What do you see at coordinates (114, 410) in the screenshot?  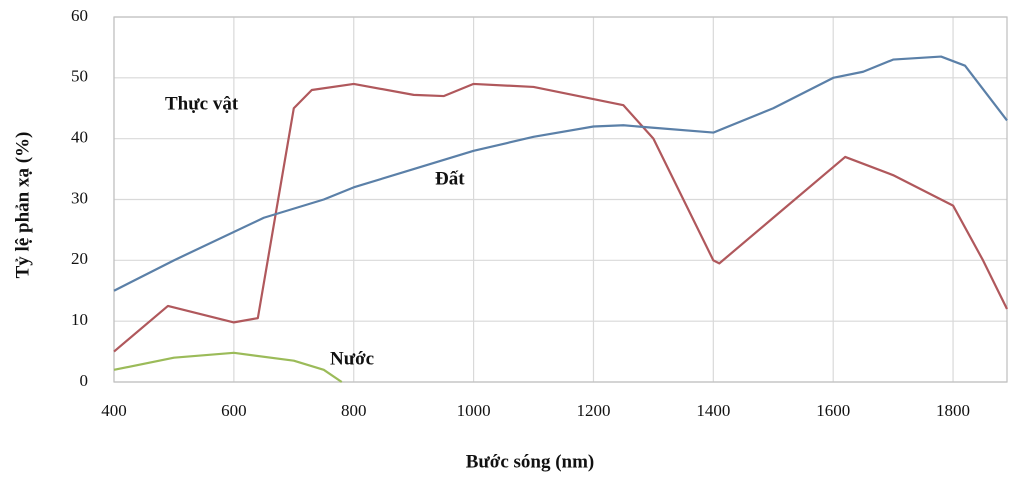 I see `x-tick-label: 400` at bounding box center [114, 410].